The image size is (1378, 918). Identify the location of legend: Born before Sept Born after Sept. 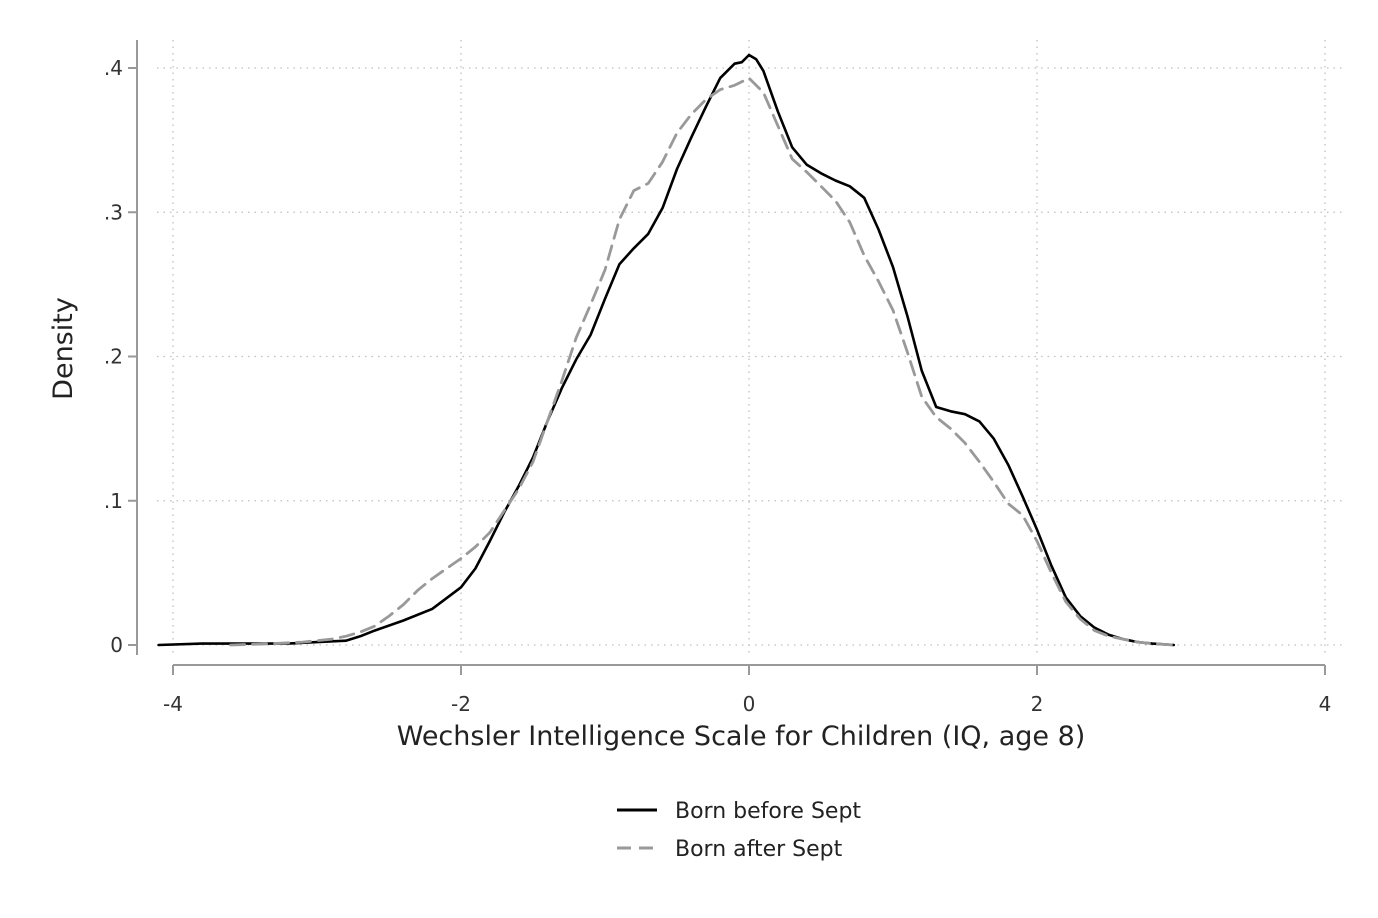
(739, 830).